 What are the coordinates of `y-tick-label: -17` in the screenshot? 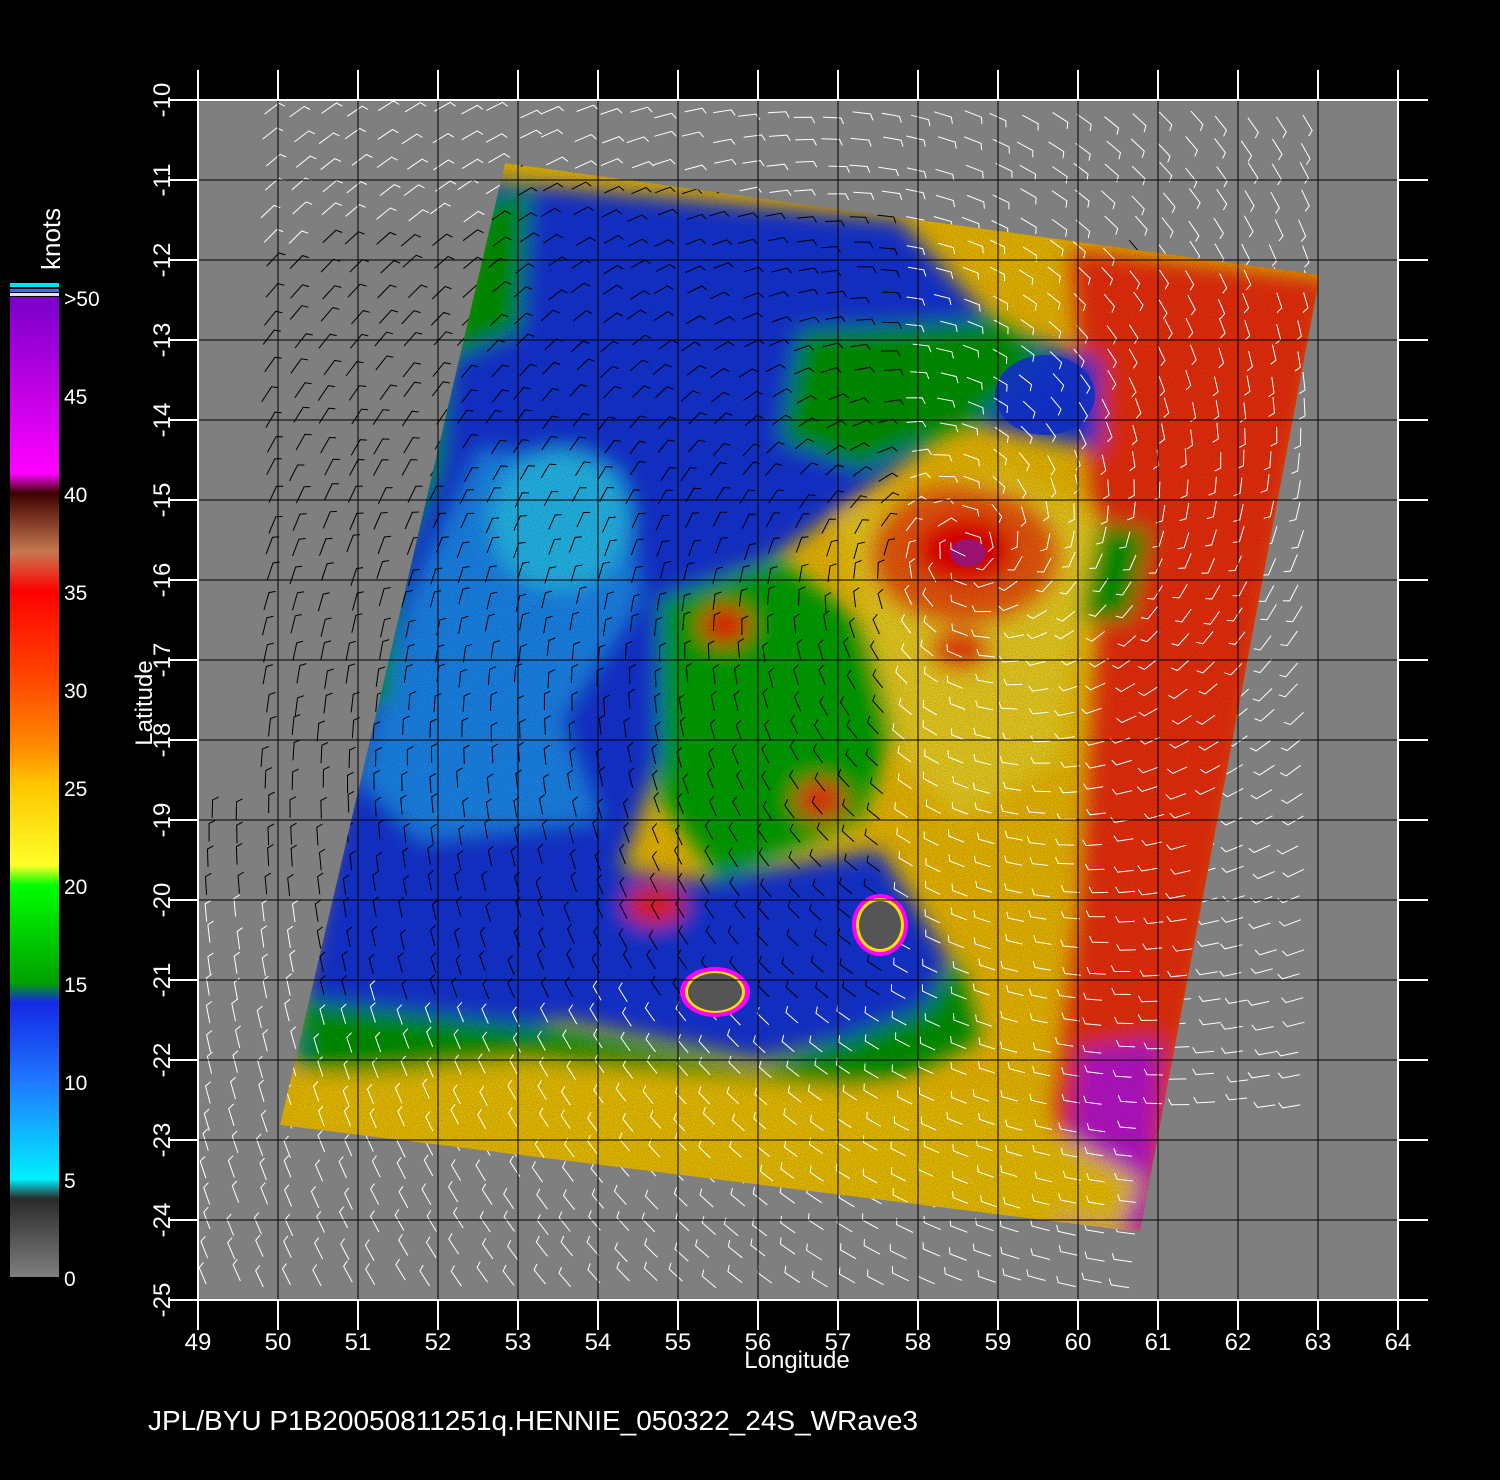 It's located at (162, 660).